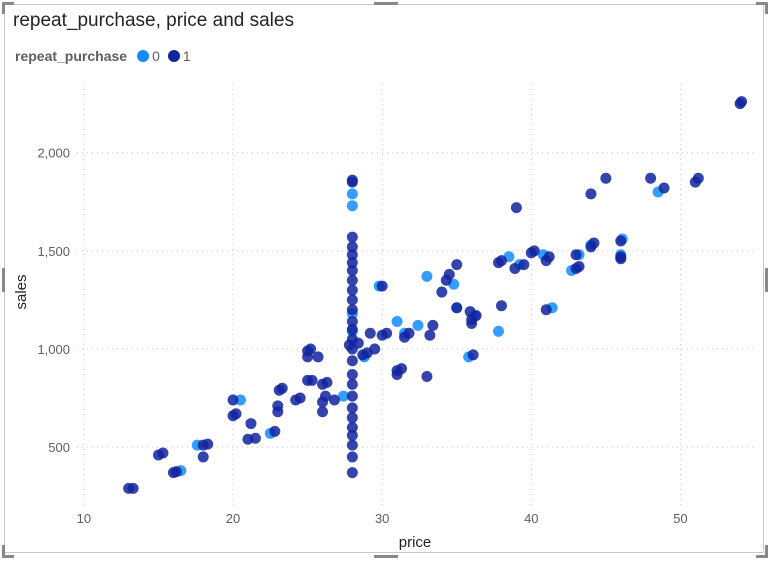  What do you see at coordinates (3, 280) in the screenshot?
I see `resize-handle-left-middle` at bounding box center [3, 280].